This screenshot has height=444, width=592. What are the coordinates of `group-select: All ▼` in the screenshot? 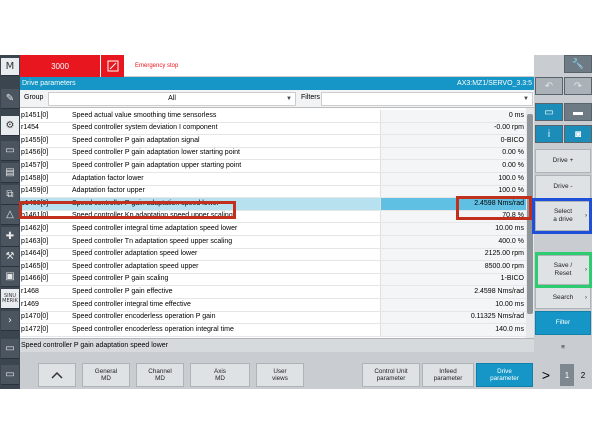 It's located at (172, 99).